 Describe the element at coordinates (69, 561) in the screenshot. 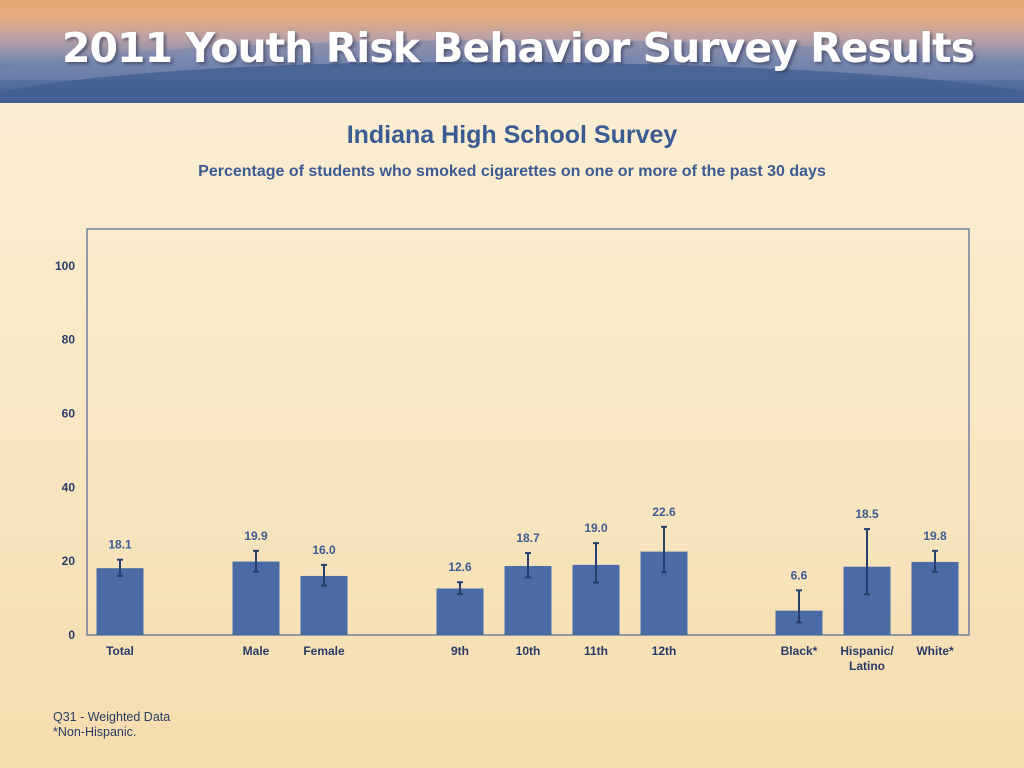

I see `y-tick-label: 20` at that location.